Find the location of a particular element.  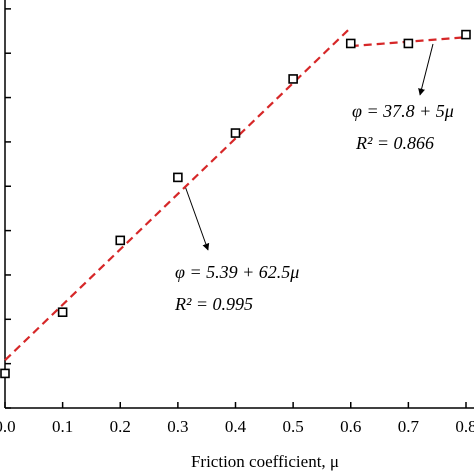

x-tick-label: 0.1 is located at coordinates (62, 426).